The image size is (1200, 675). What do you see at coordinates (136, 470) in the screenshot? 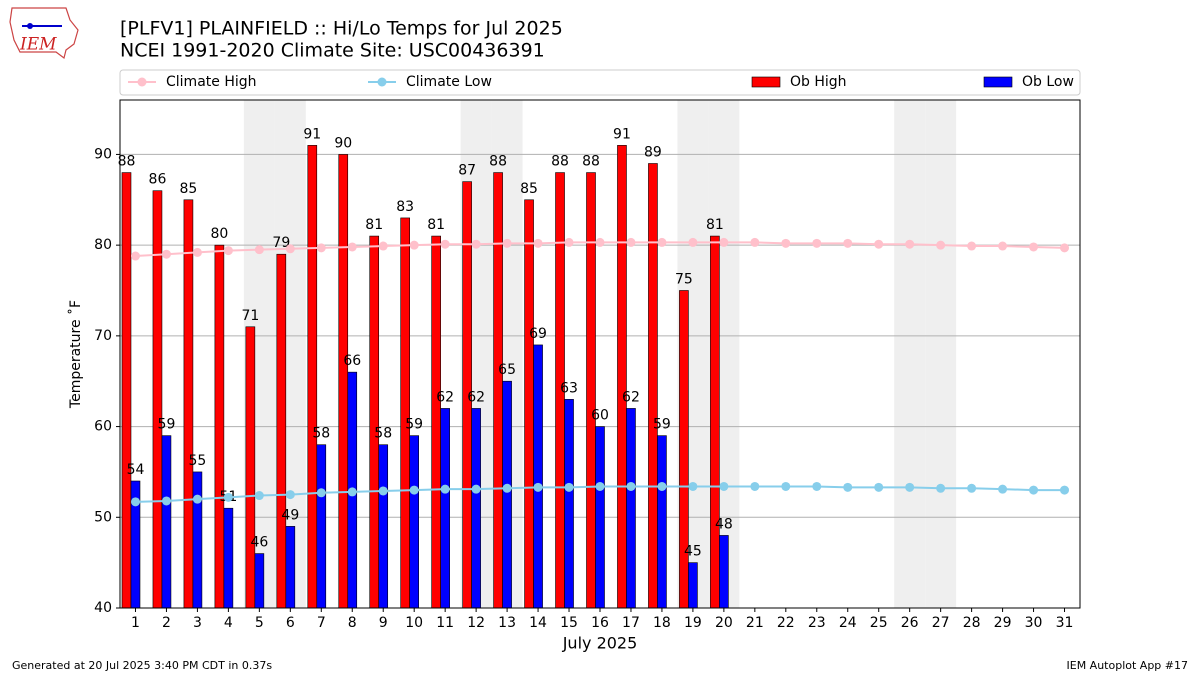
I see `bar-value-label: 54` at bounding box center [136, 470].